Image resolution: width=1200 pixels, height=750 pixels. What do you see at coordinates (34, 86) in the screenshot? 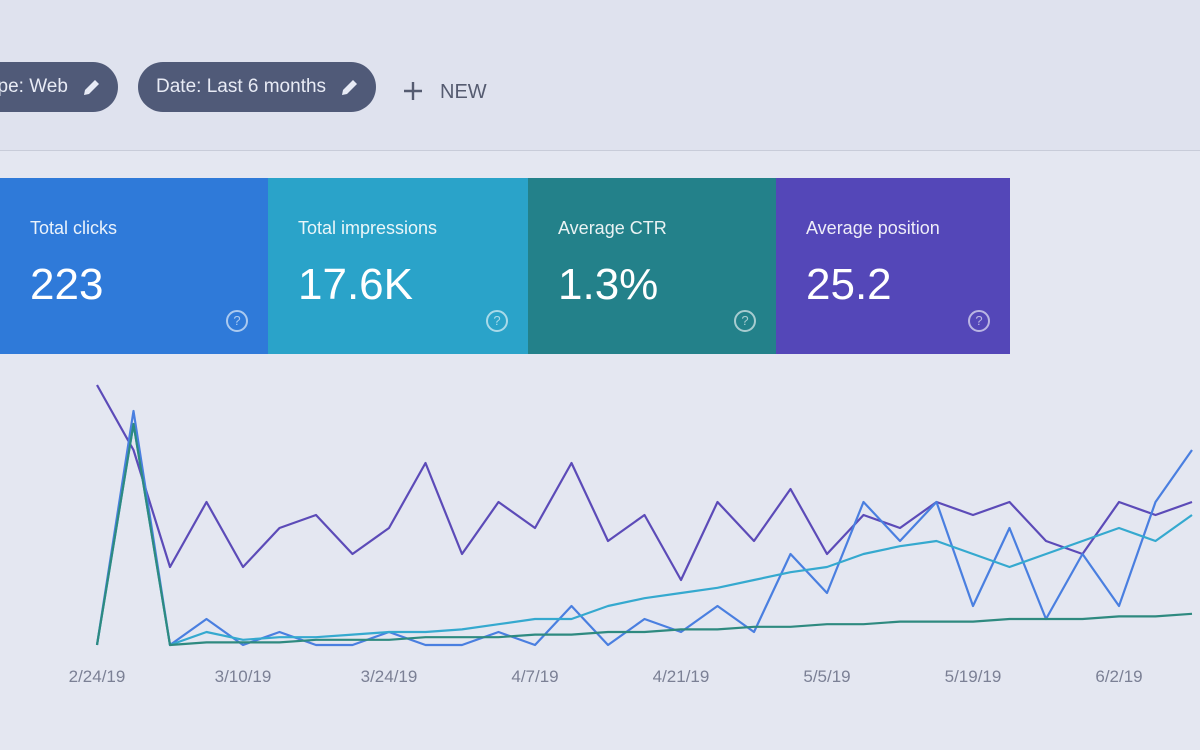
I see `chip-label: ype: Web` at bounding box center [34, 86].